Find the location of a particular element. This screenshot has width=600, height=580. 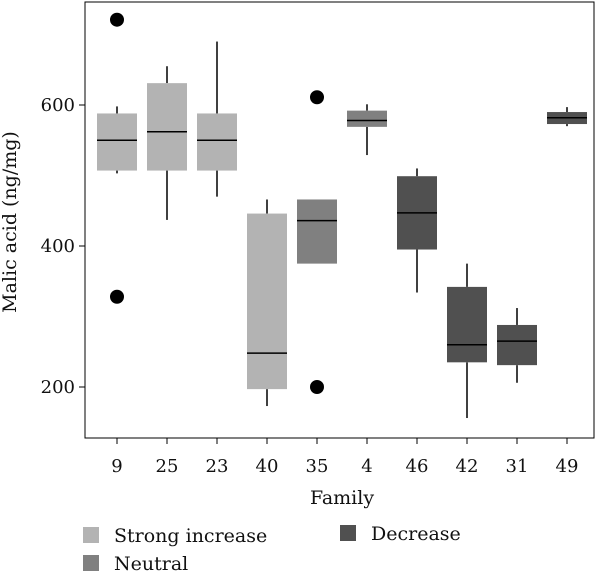

legend-label: Neutral is located at coordinates (151, 564).